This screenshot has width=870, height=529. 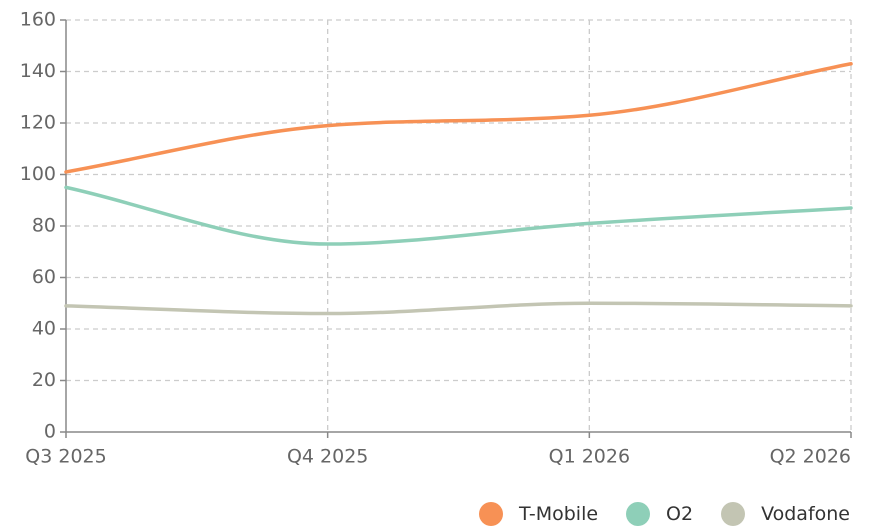 I want to click on y-tick-label: 160, so click(x=38, y=20).